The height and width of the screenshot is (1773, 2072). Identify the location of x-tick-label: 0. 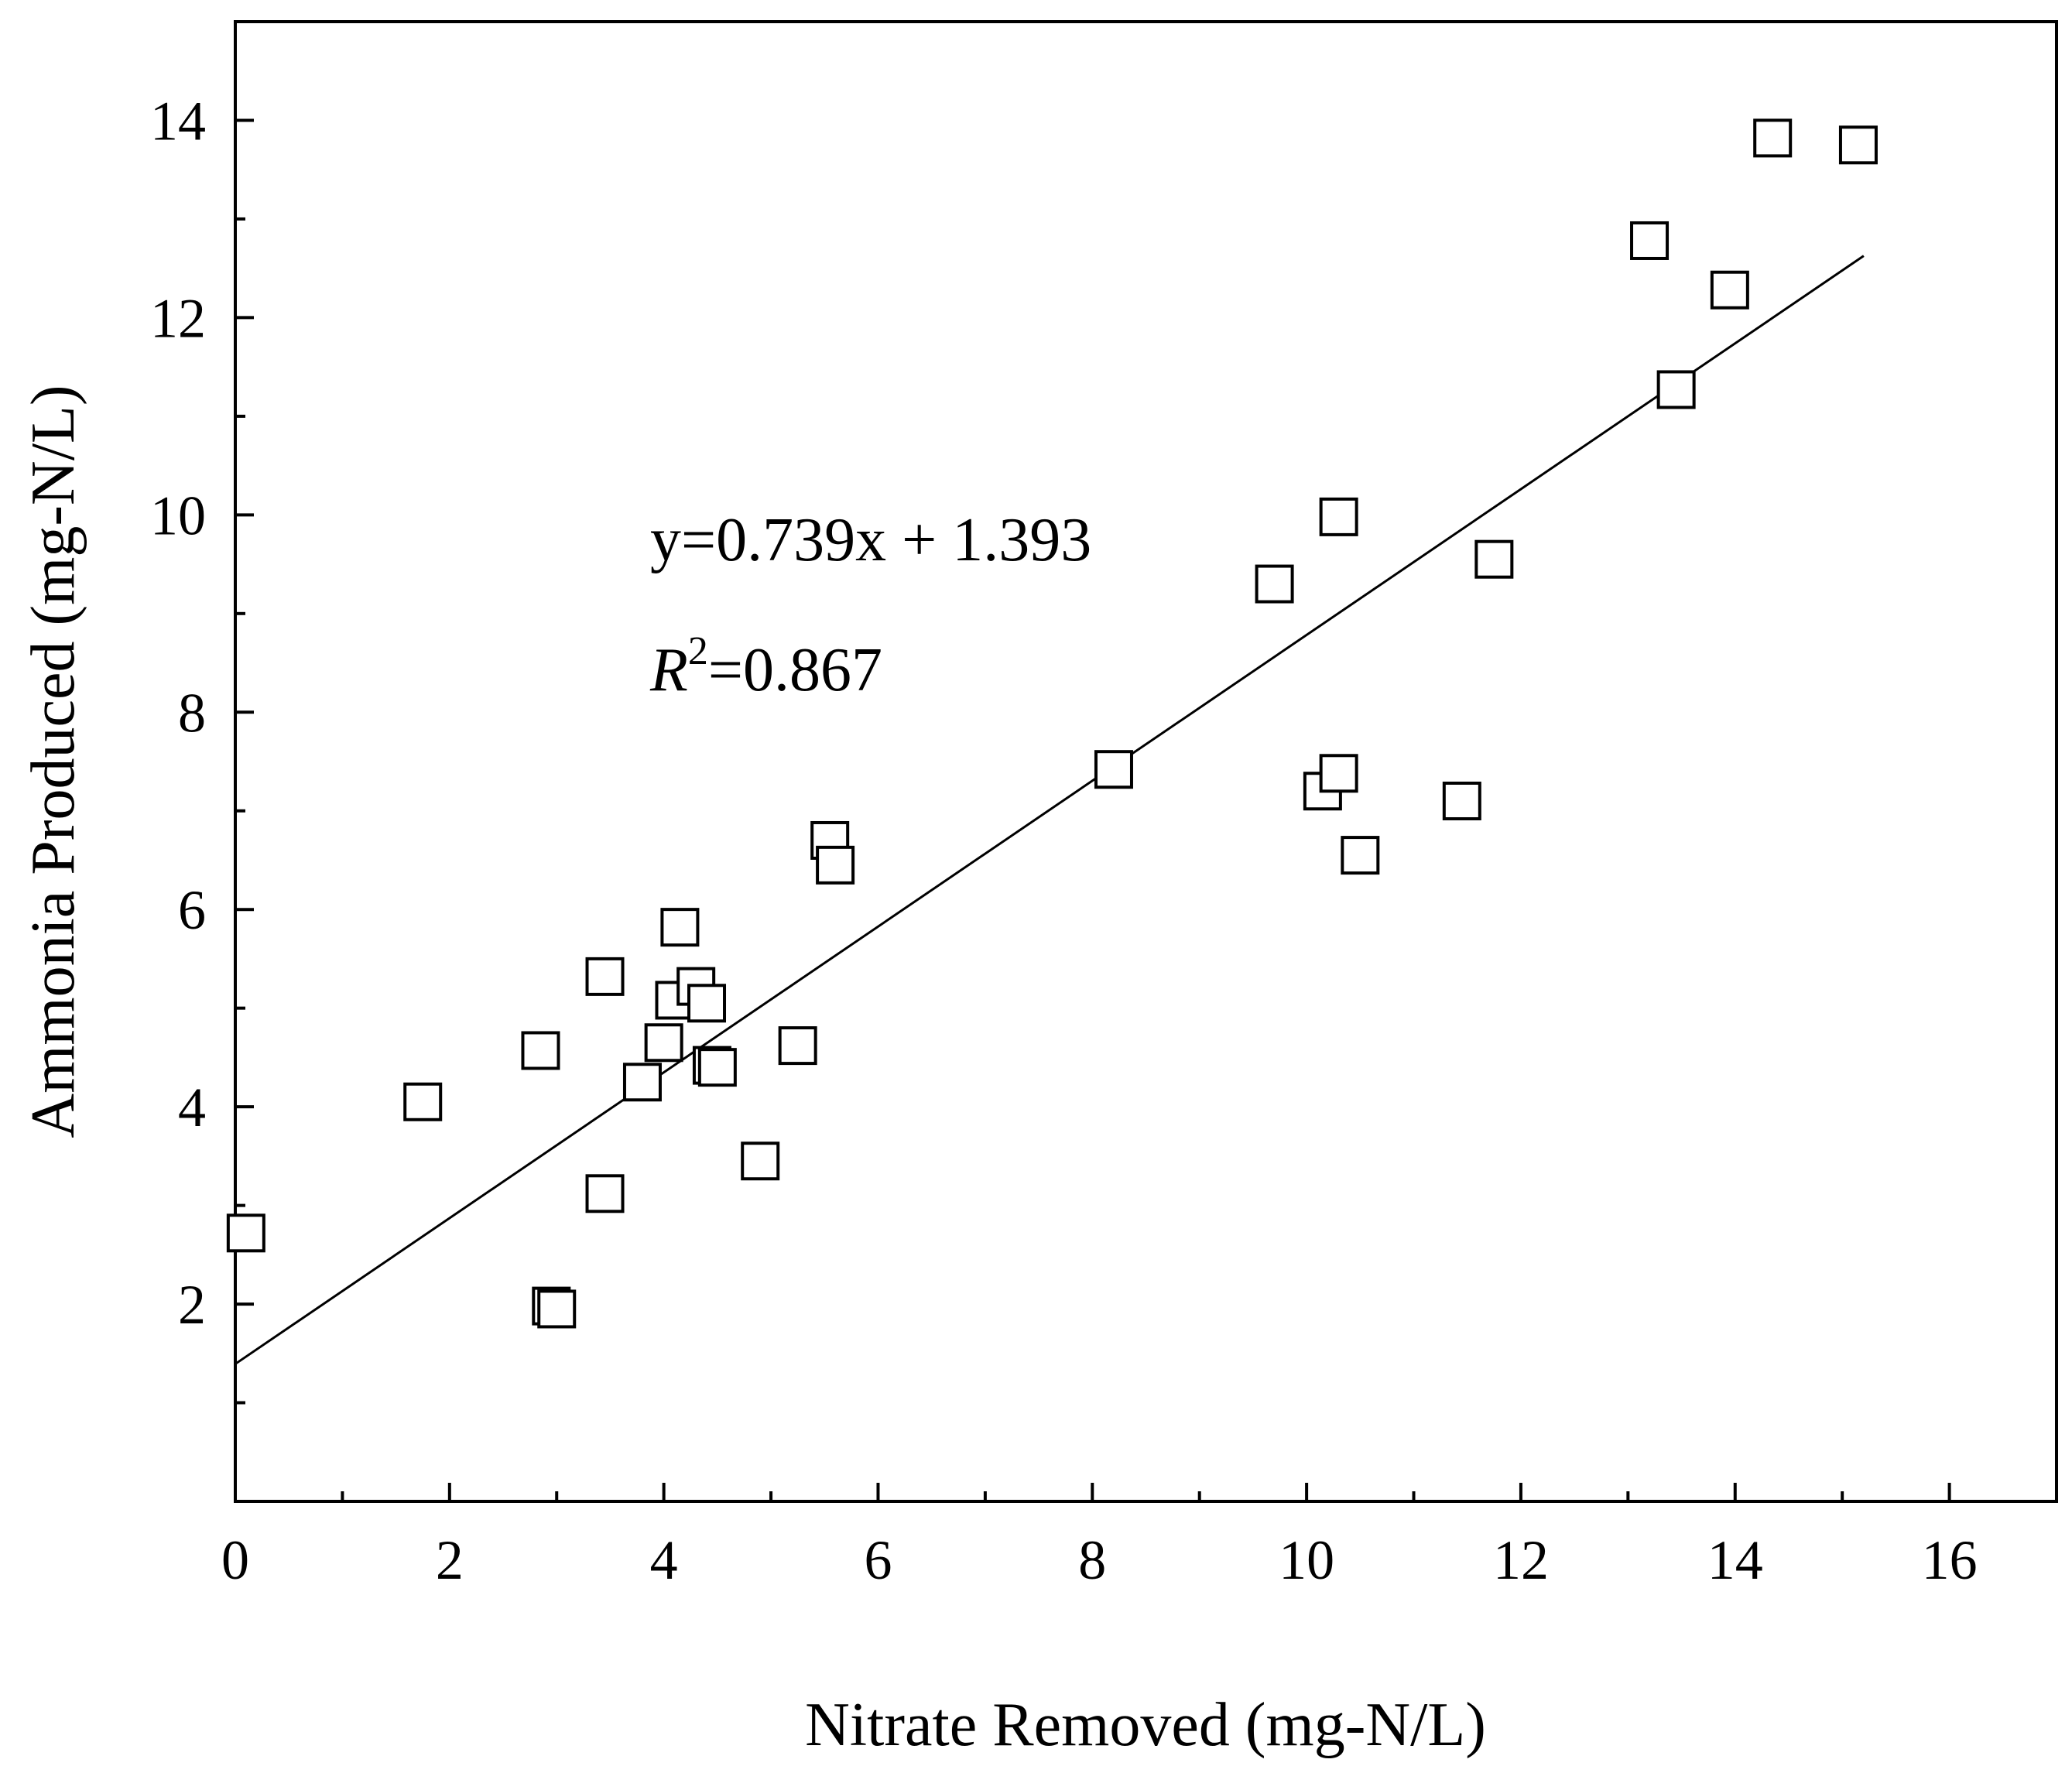
(235, 1560).